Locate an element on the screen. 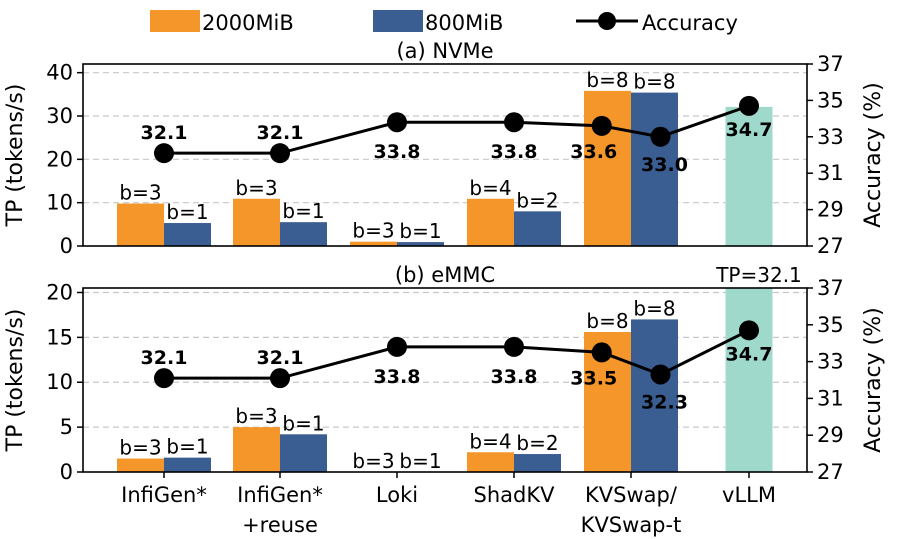 This screenshot has height=539, width=898. legend: 2000MiB 800MiB Accuracy is located at coordinates (444, 22).